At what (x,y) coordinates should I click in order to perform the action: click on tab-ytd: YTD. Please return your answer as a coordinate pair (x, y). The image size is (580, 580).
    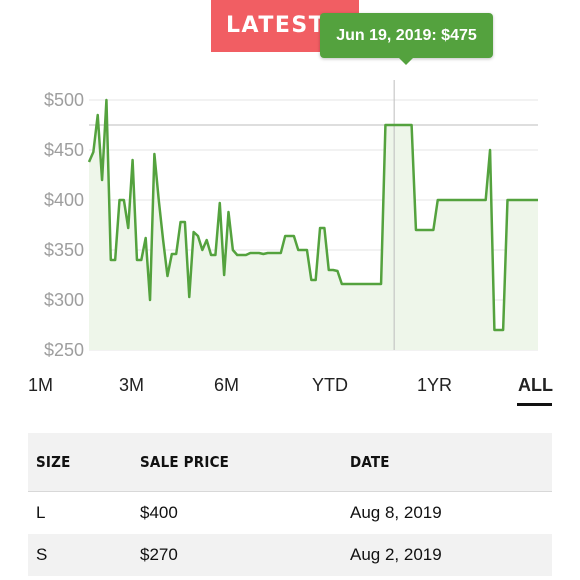
    Looking at the image, I should click on (330, 385).